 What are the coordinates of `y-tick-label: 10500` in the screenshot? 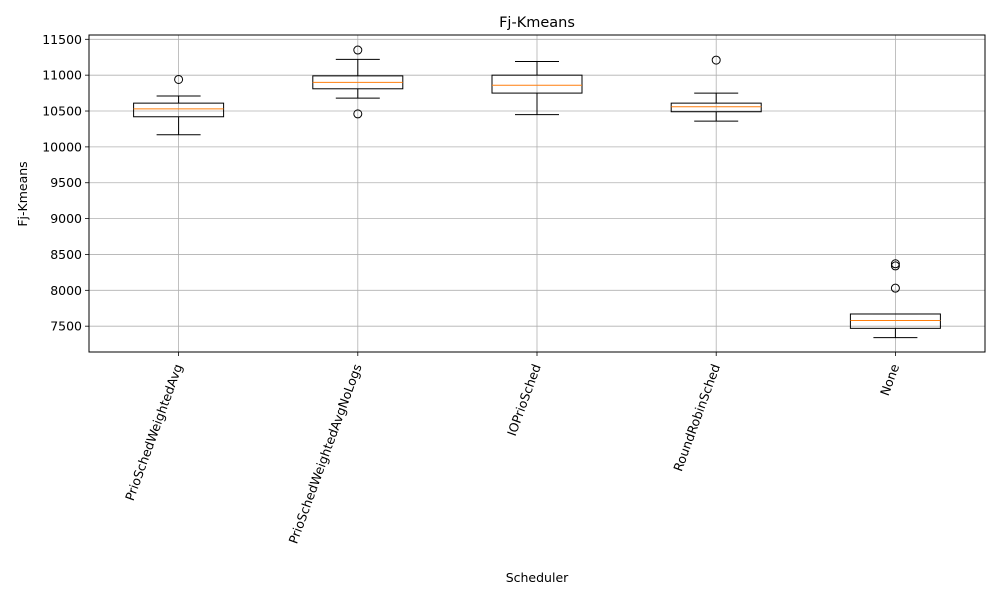 It's located at (62, 111).